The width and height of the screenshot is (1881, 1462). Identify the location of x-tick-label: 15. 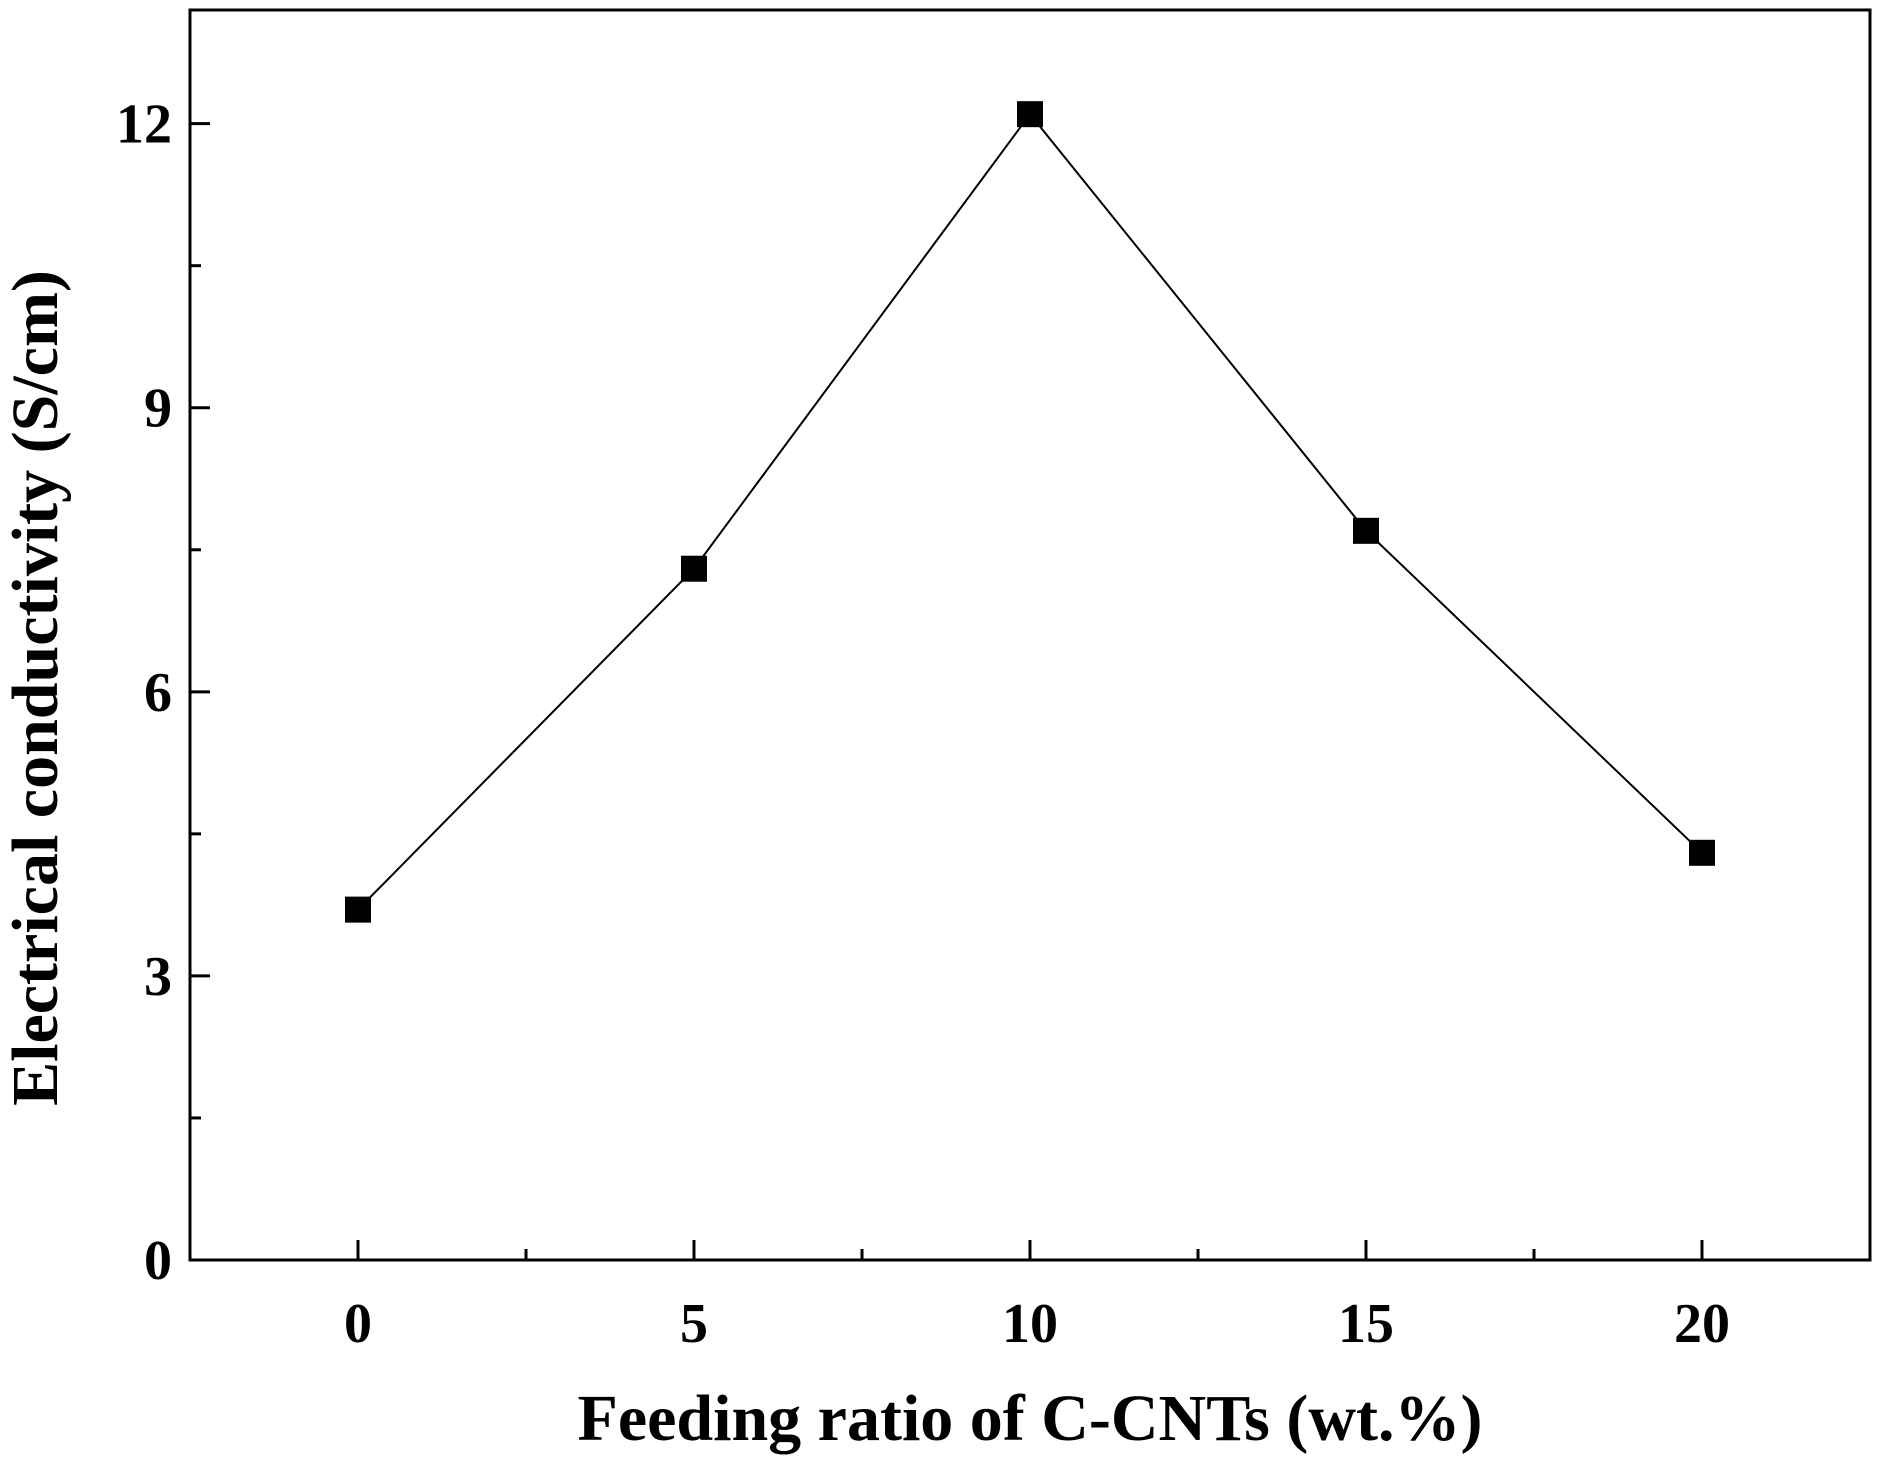
(1366, 1324).